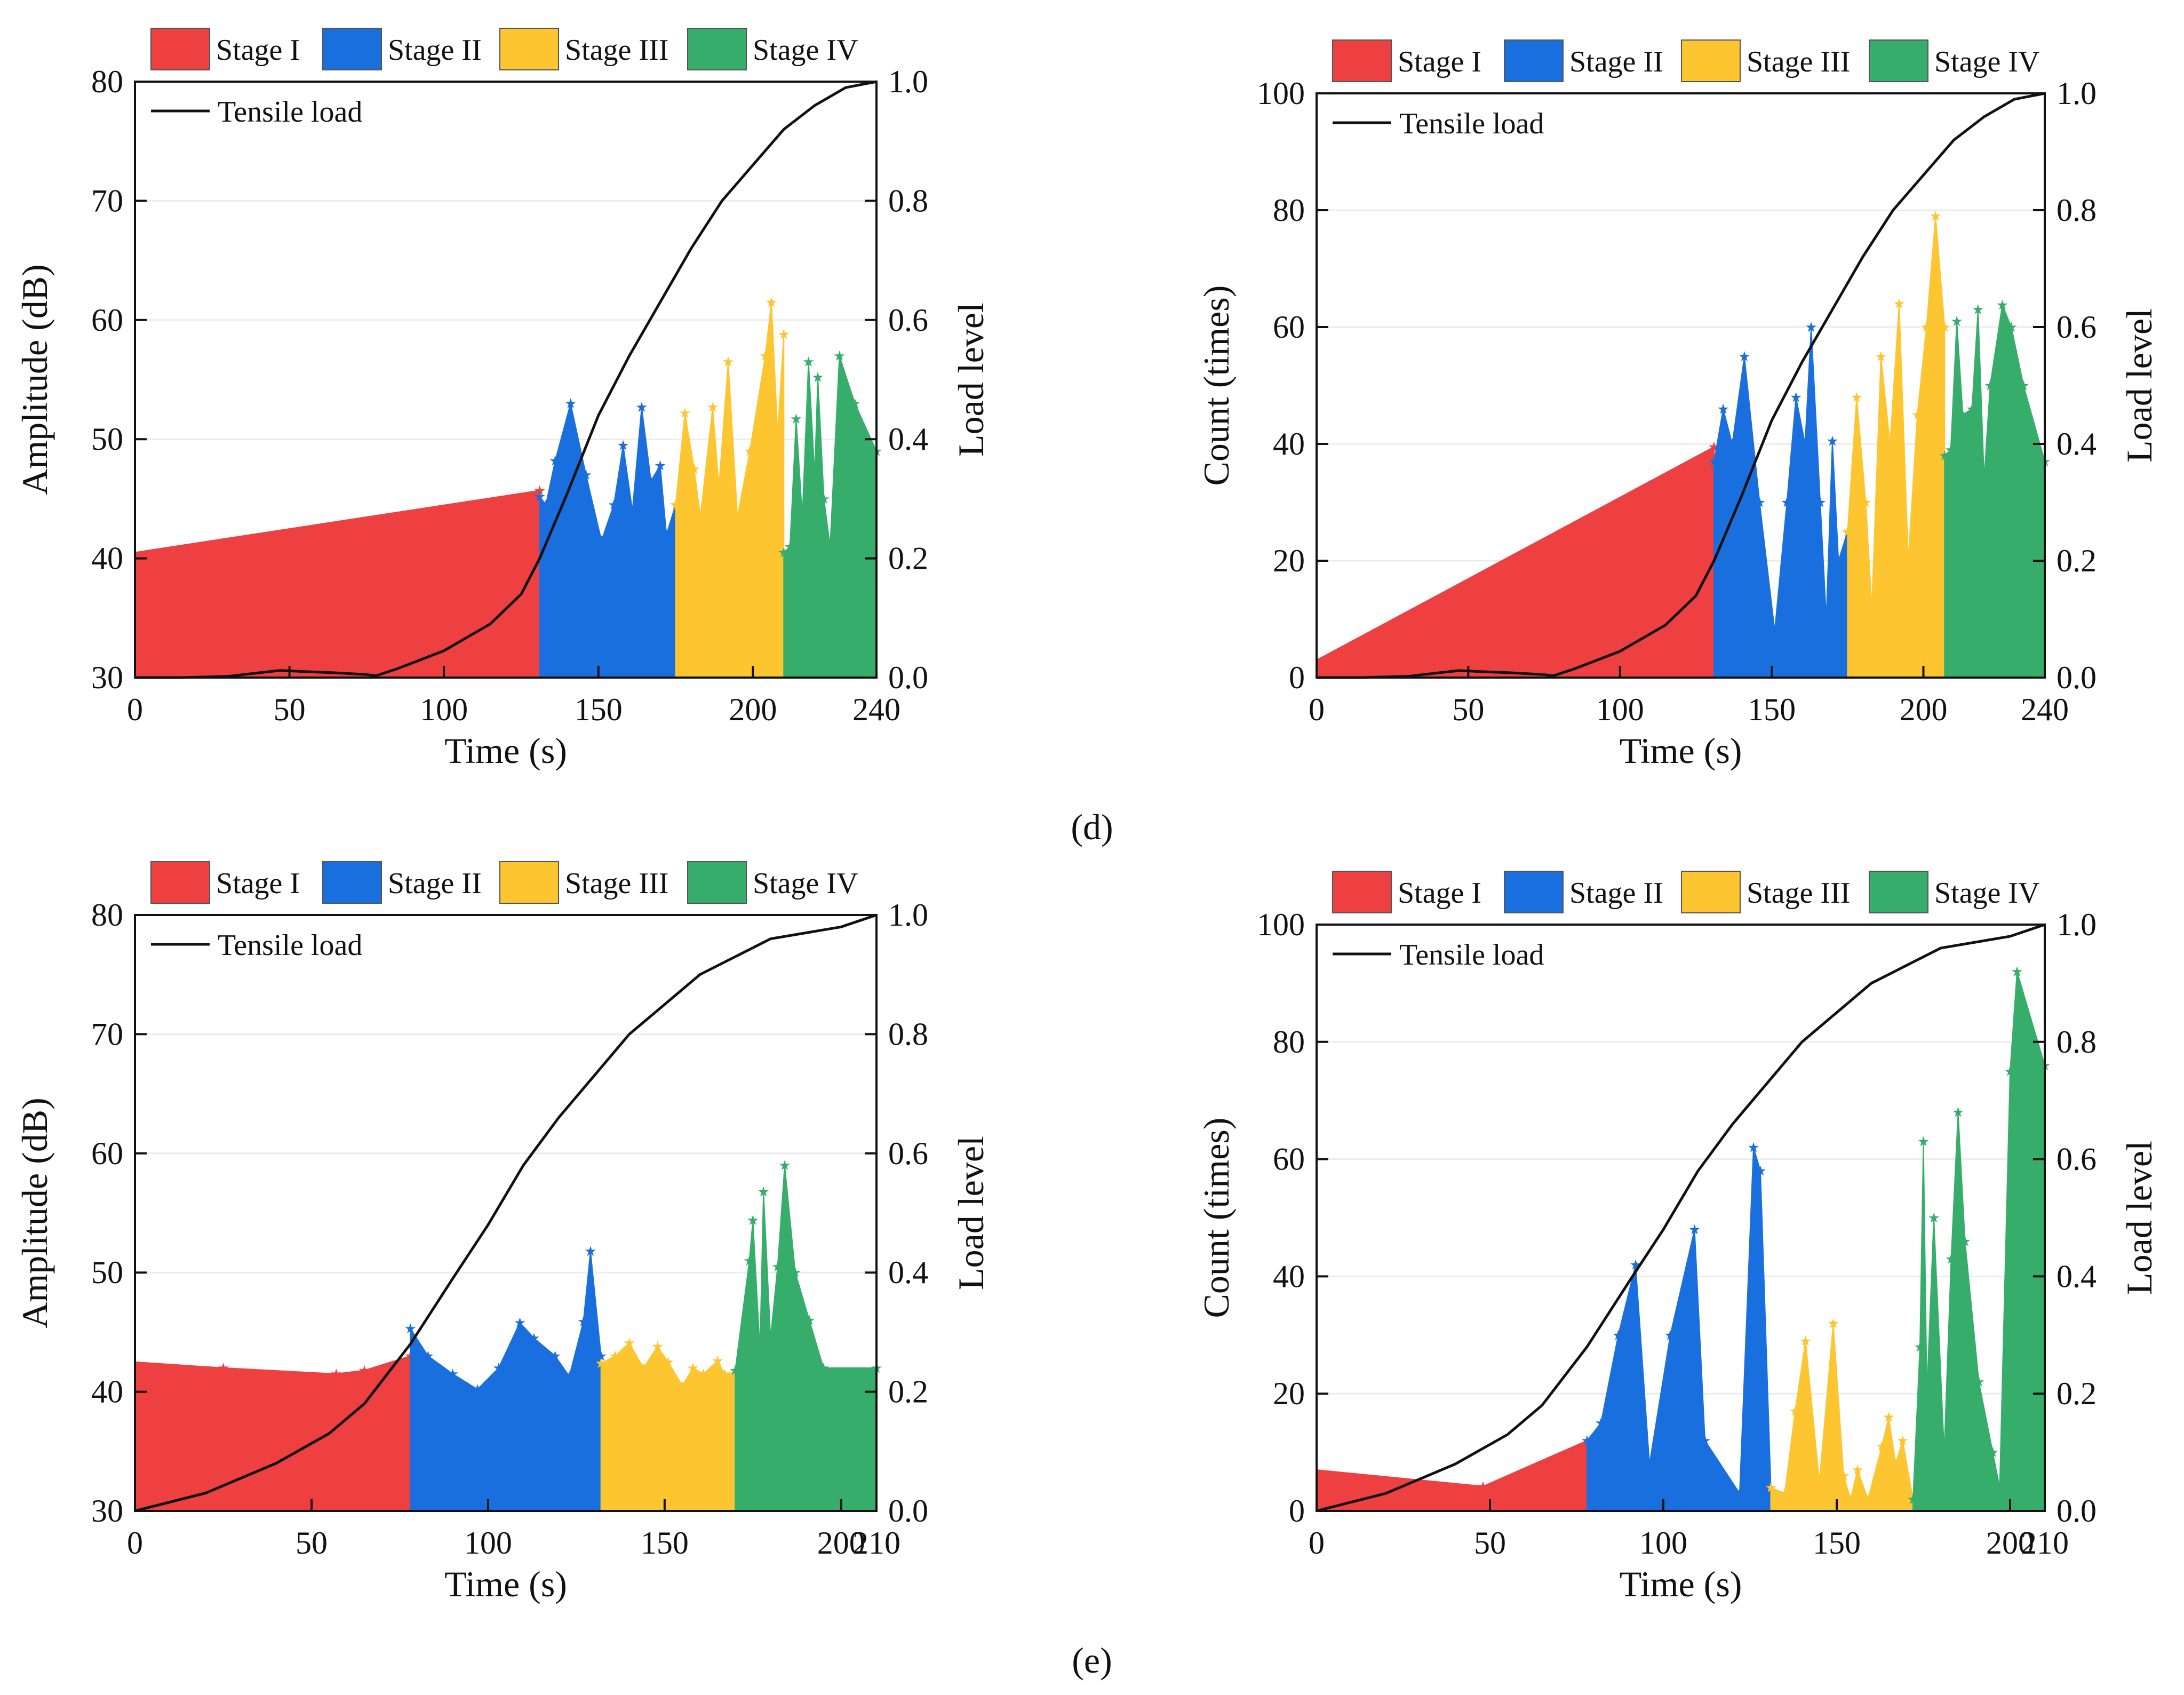 The image size is (2184, 1695). I want to click on tensile-load-line, so click(1681, 386).